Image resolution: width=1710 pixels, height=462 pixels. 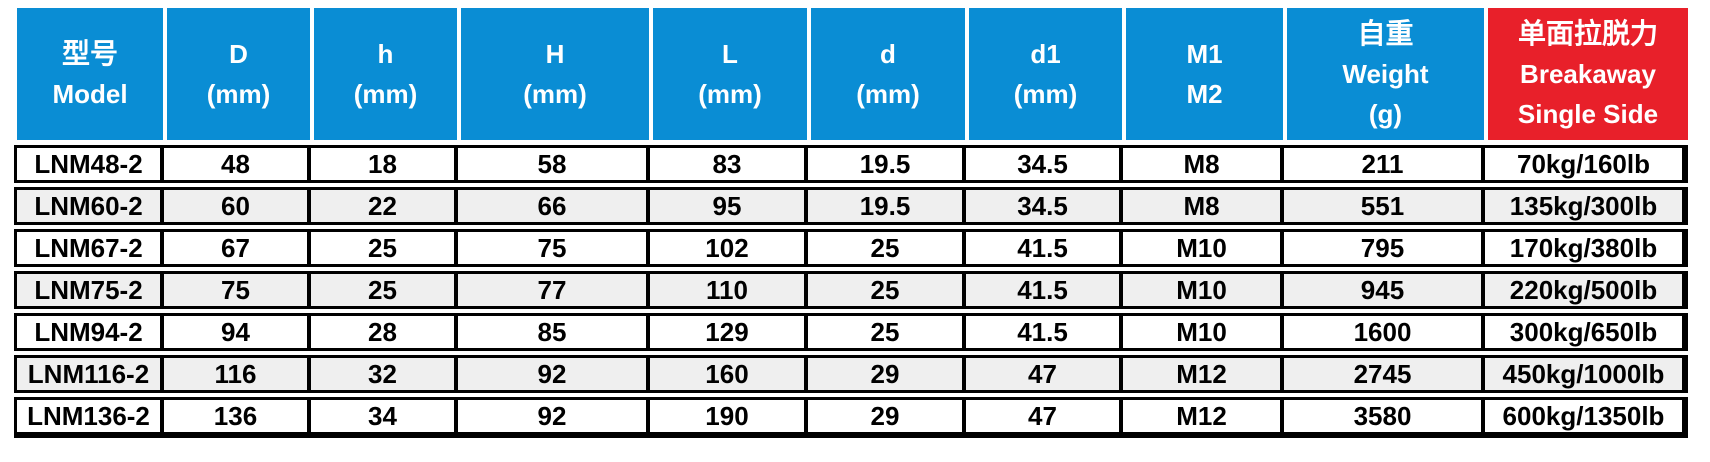 I want to click on cell-h-small: 32, so click(x=382, y=374).